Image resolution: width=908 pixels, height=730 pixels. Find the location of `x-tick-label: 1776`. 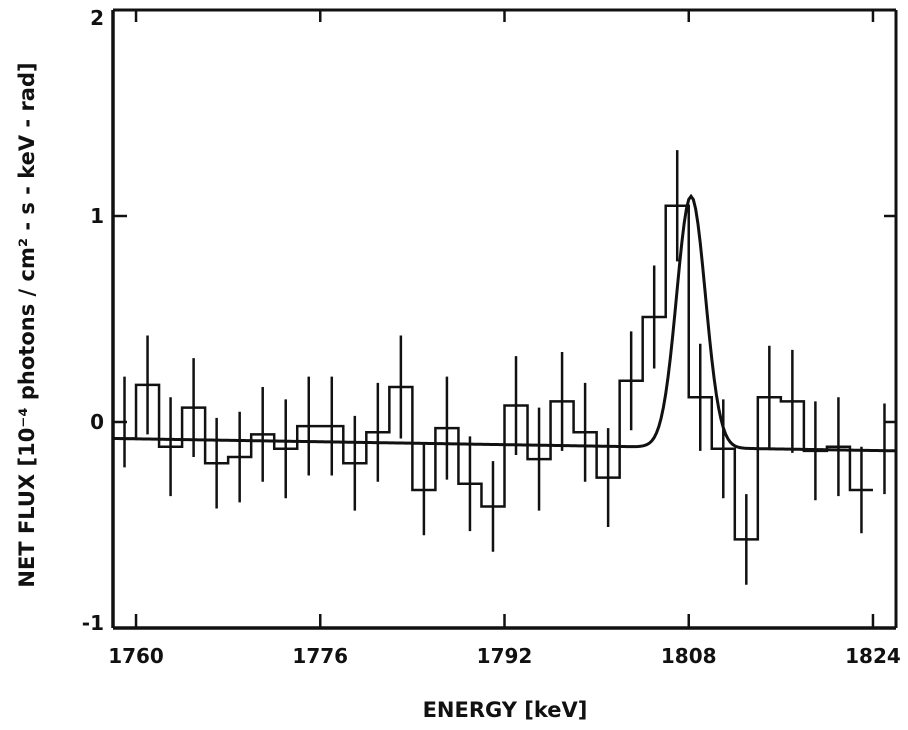

x-tick-label: 1776 is located at coordinates (320, 656).